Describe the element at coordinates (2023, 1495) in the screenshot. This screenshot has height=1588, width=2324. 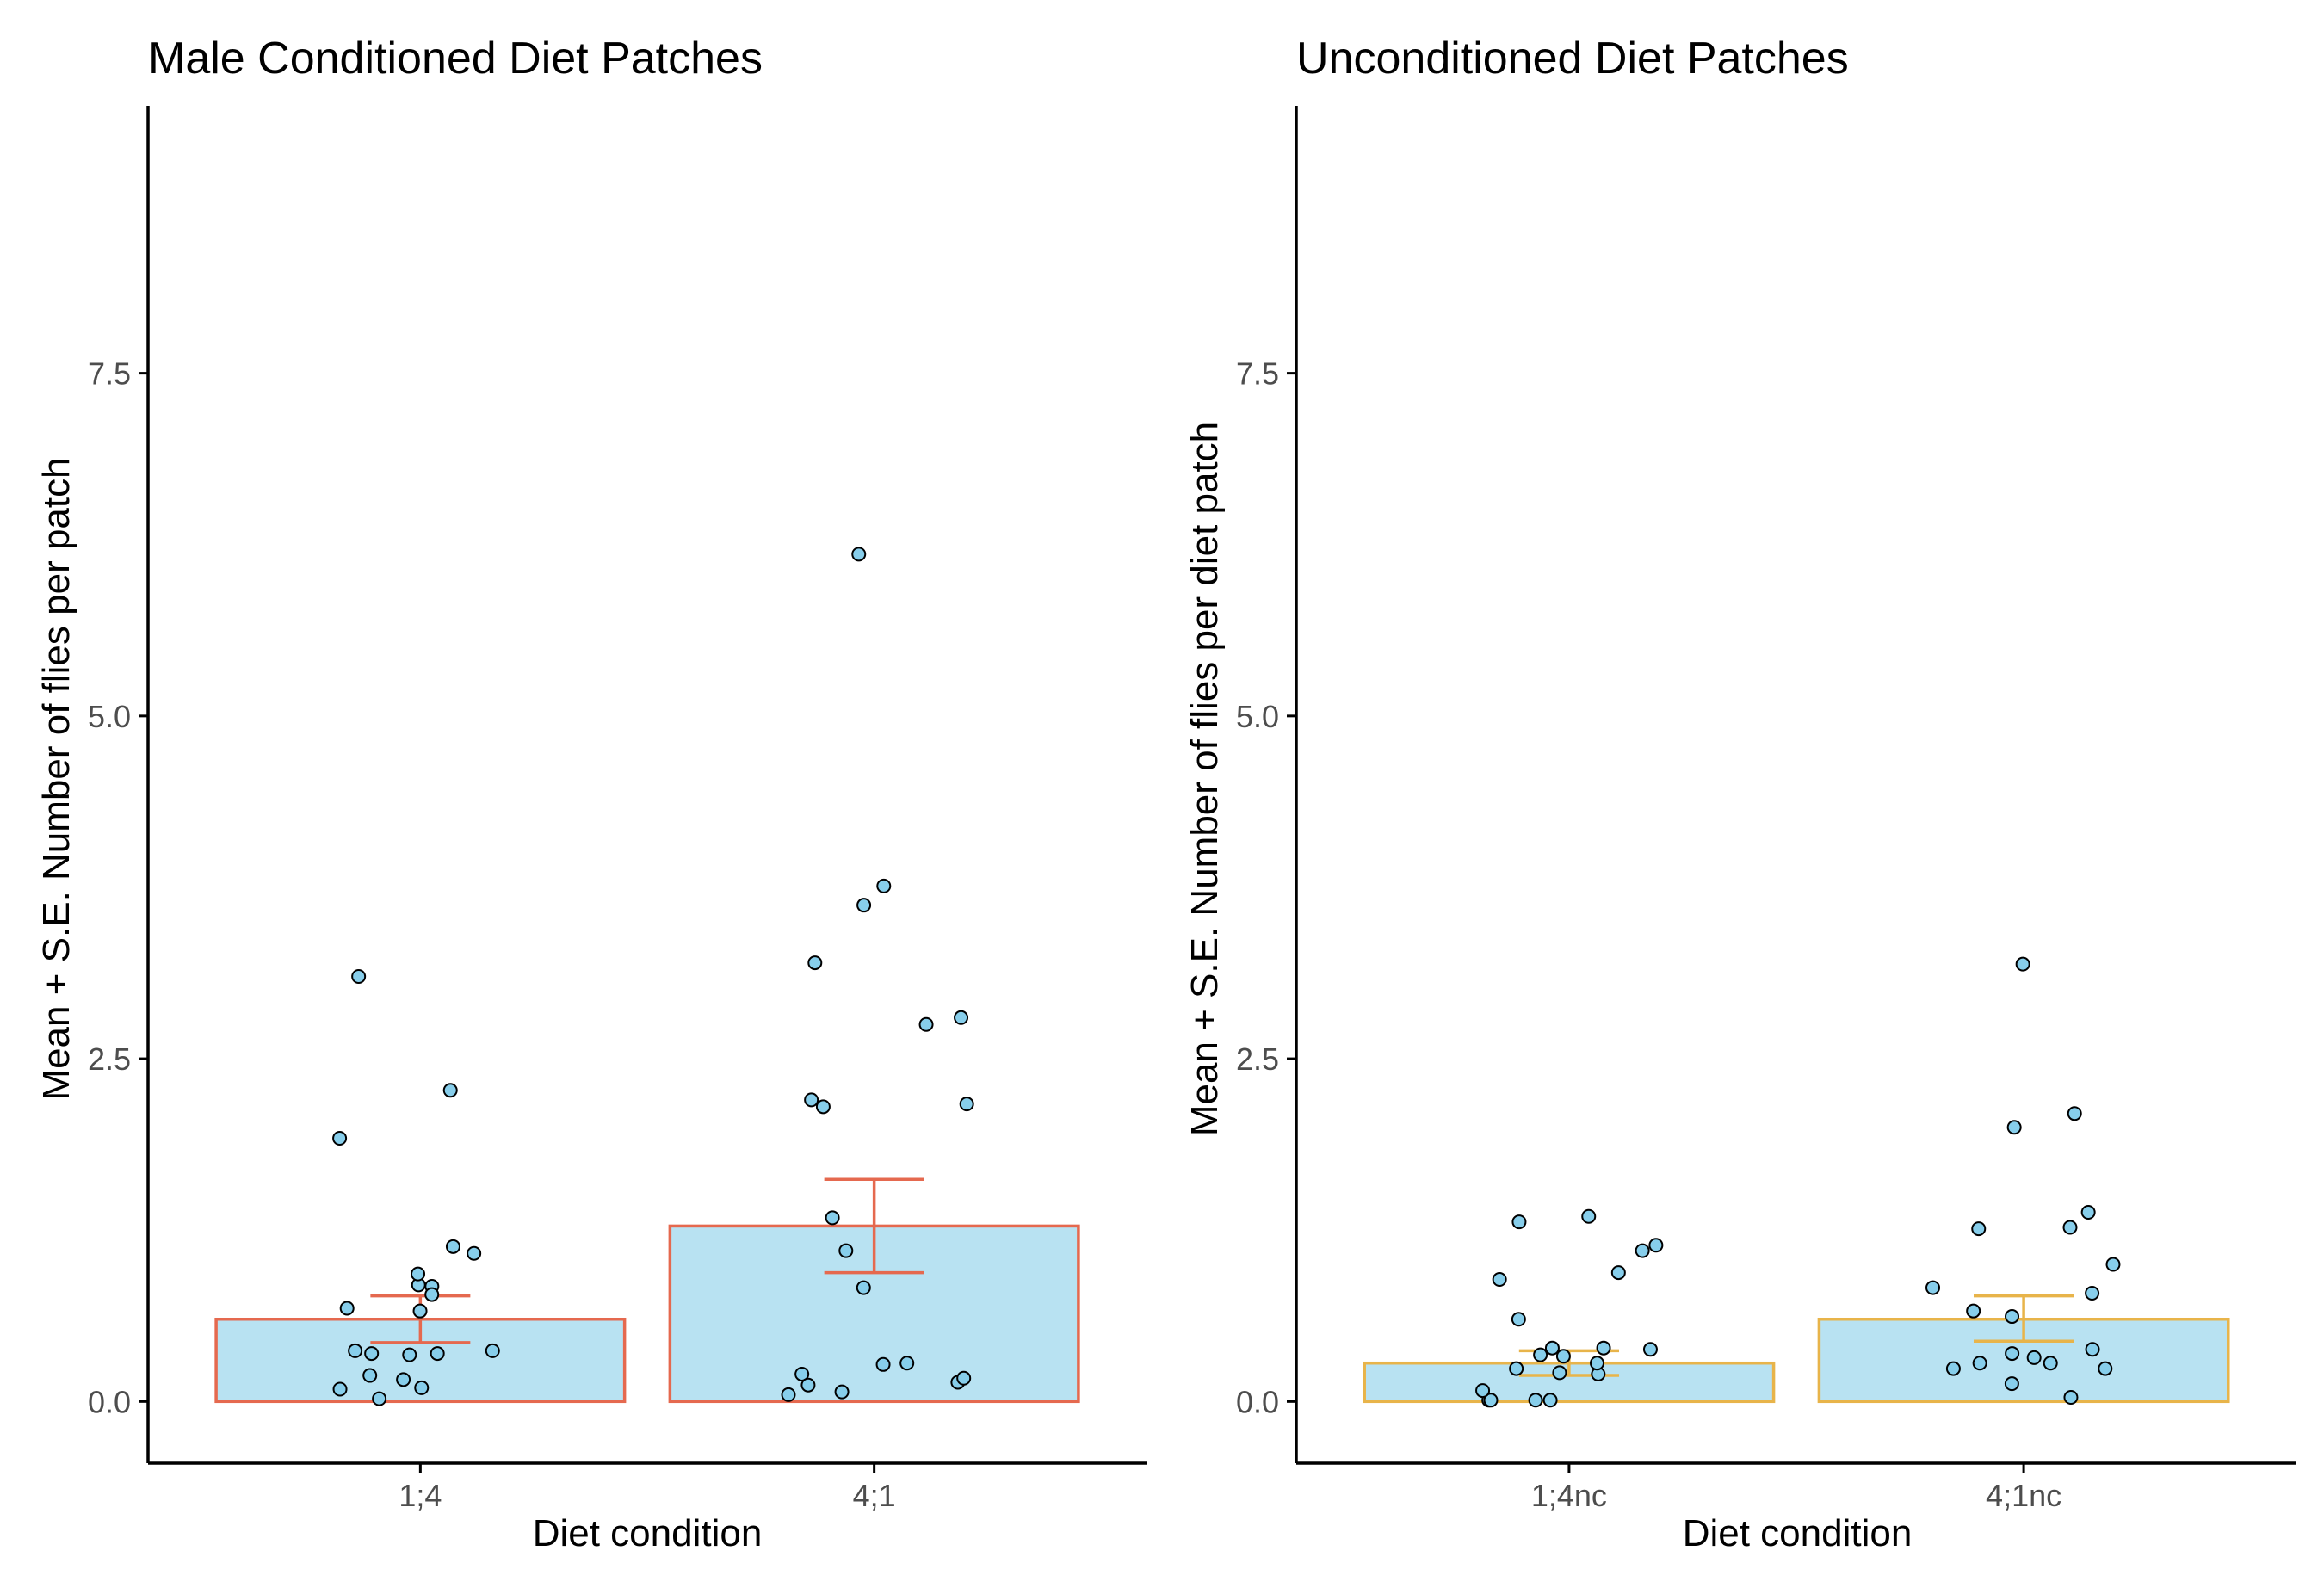
I see `x-tick-label: 4;1nc` at that location.